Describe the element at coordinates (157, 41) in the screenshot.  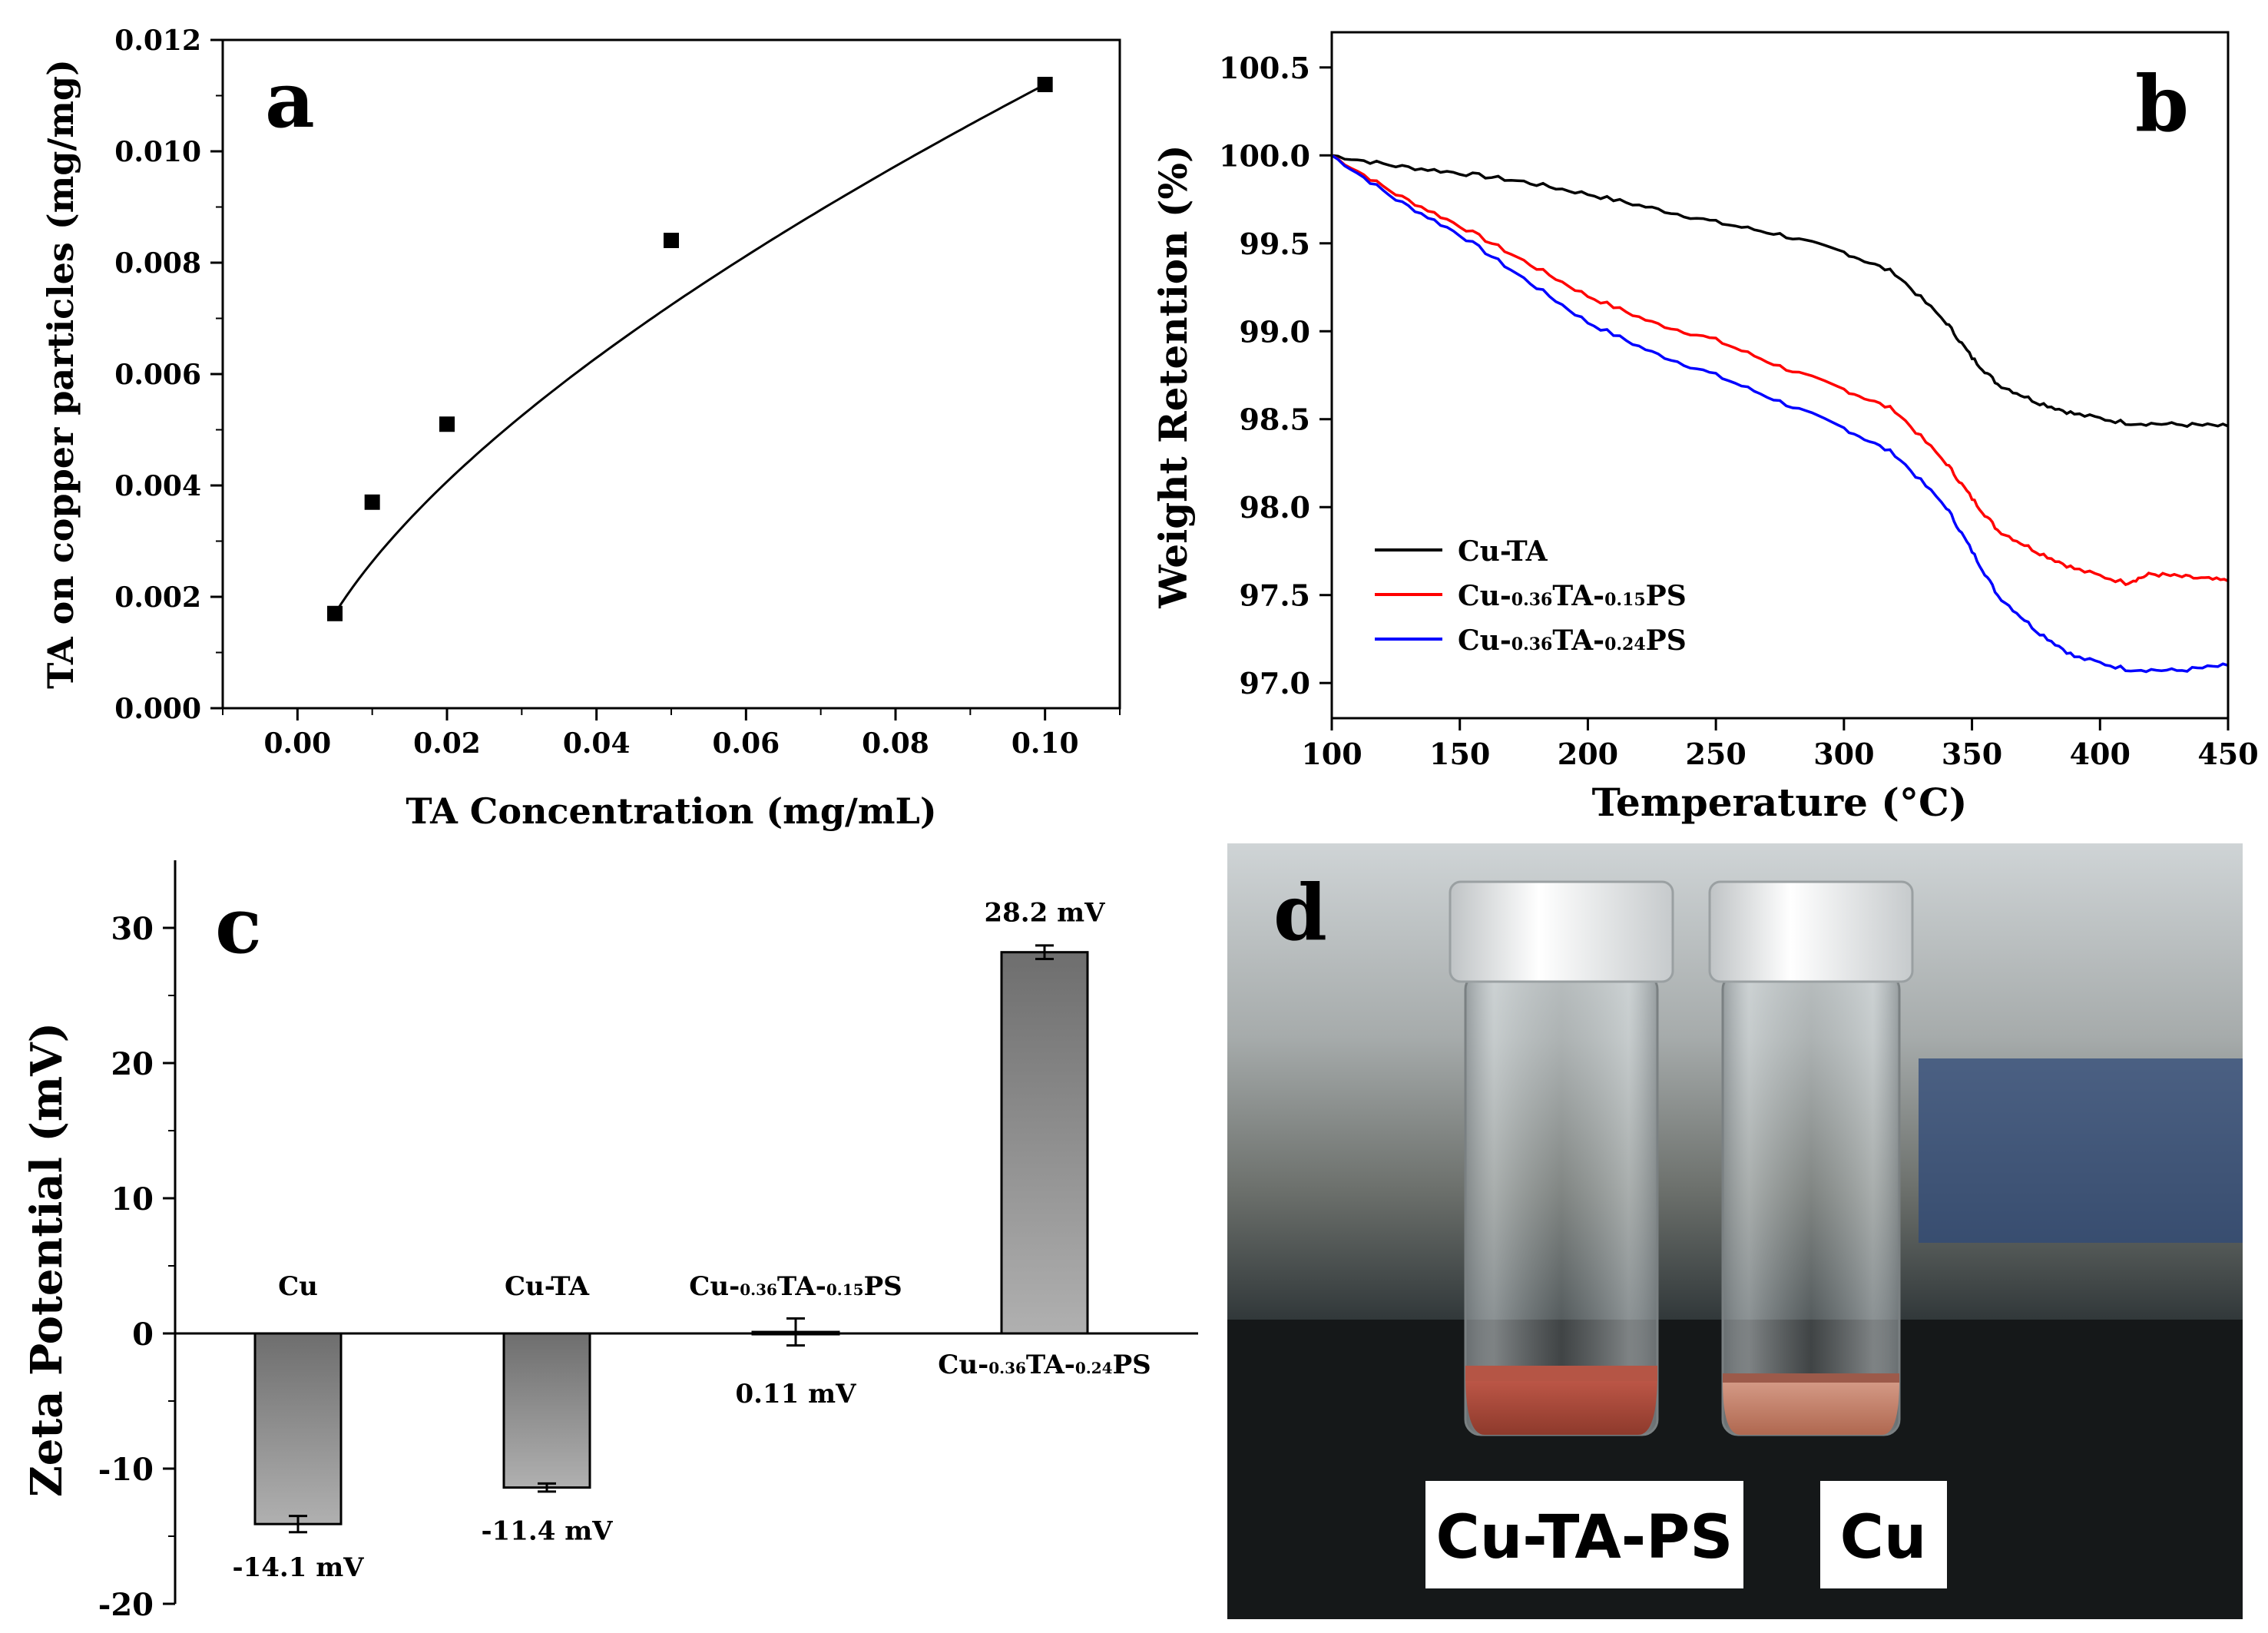
I see `y-tick-label: 0.012` at that location.